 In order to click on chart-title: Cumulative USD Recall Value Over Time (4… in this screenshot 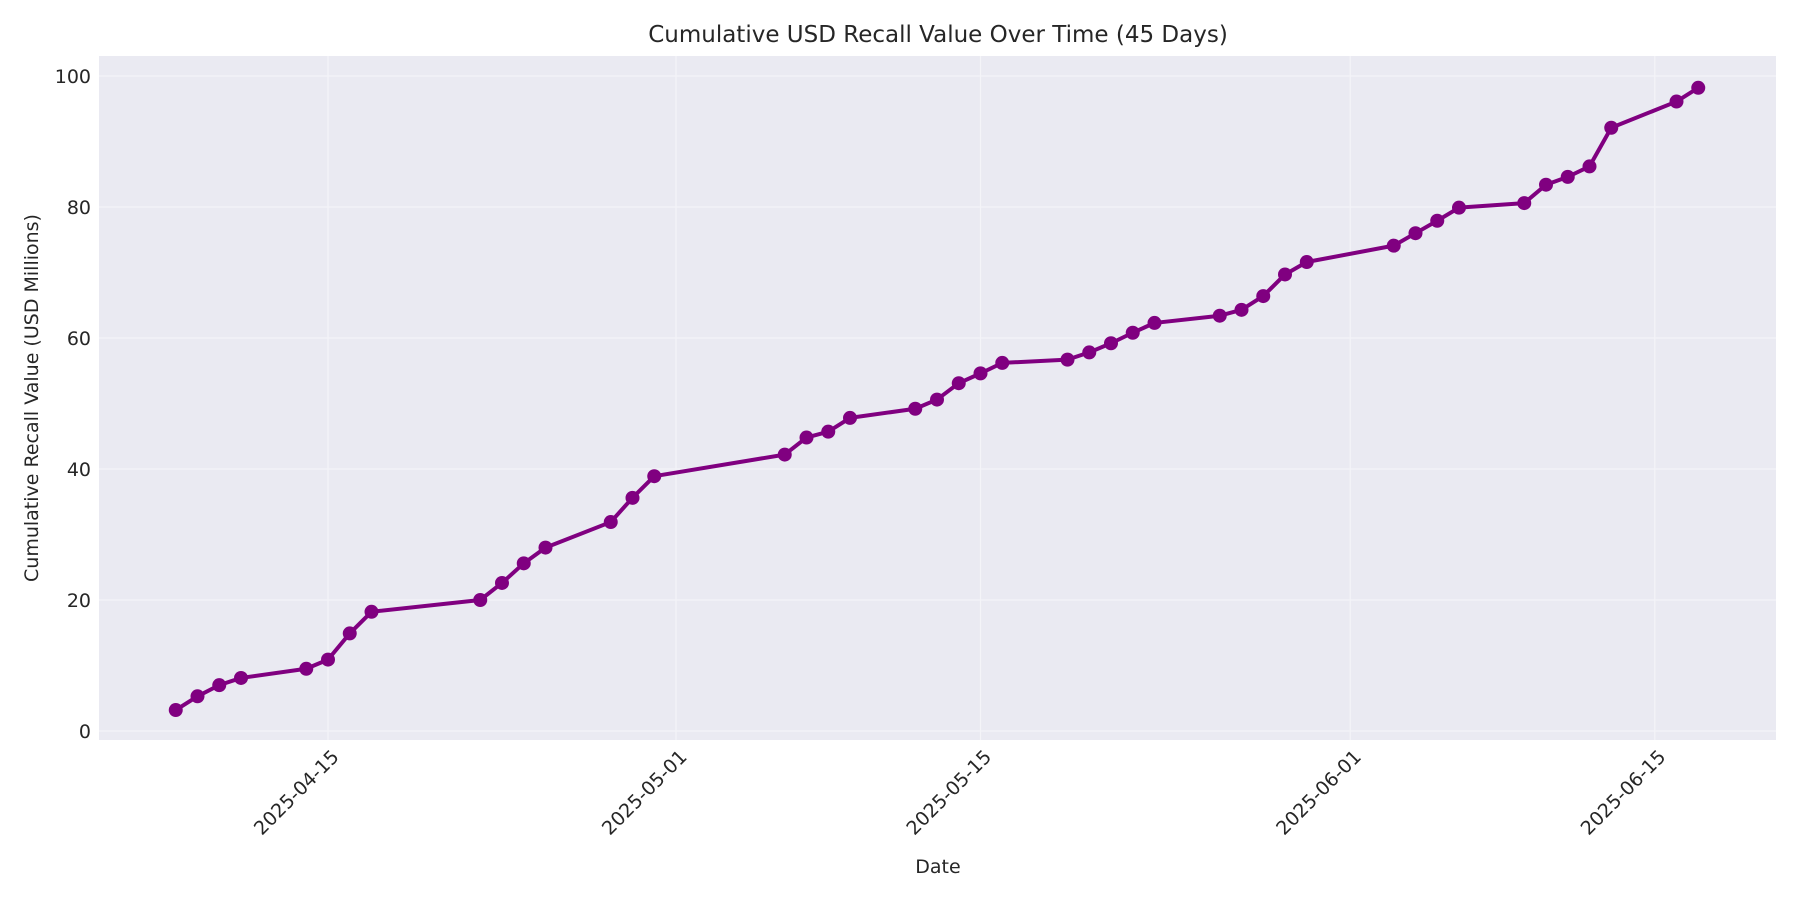, I will do `click(938, 35)`.